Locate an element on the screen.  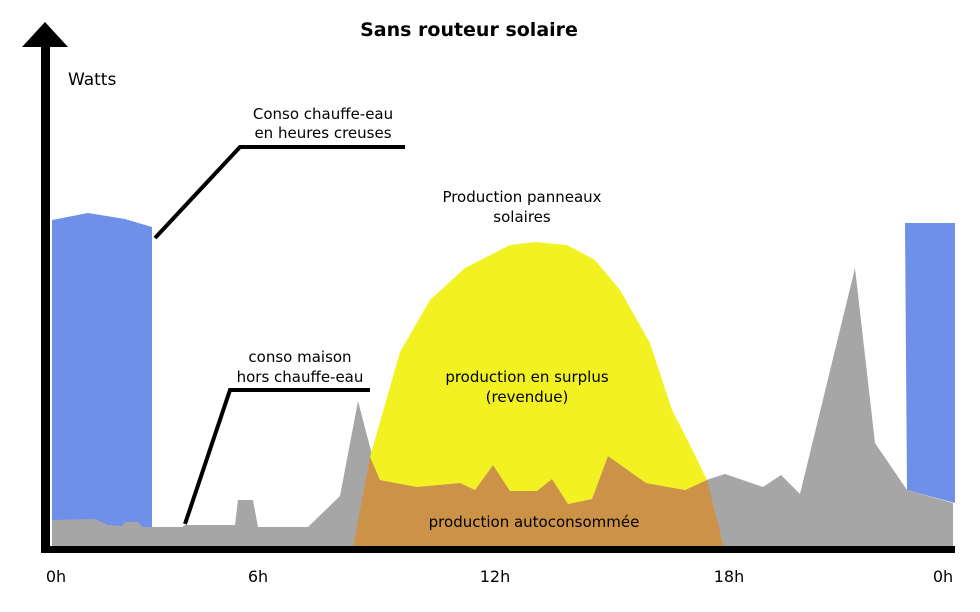
x-tick-0h: 0h is located at coordinates (56, 576).